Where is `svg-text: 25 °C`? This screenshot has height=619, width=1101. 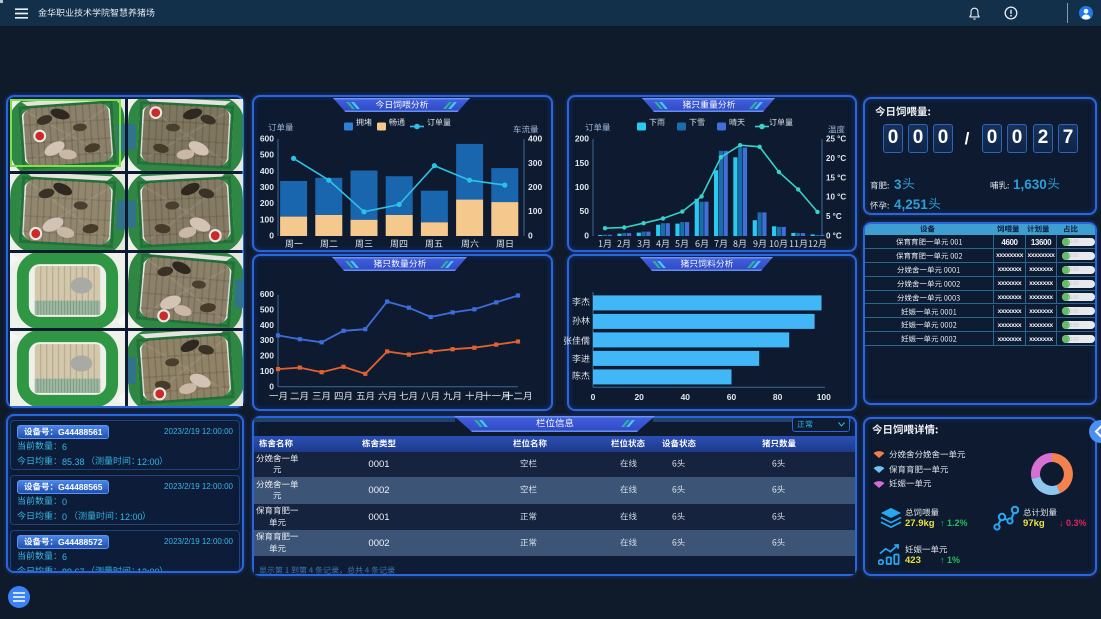 svg-text: 25 °C is located at coordinates (836, 139).